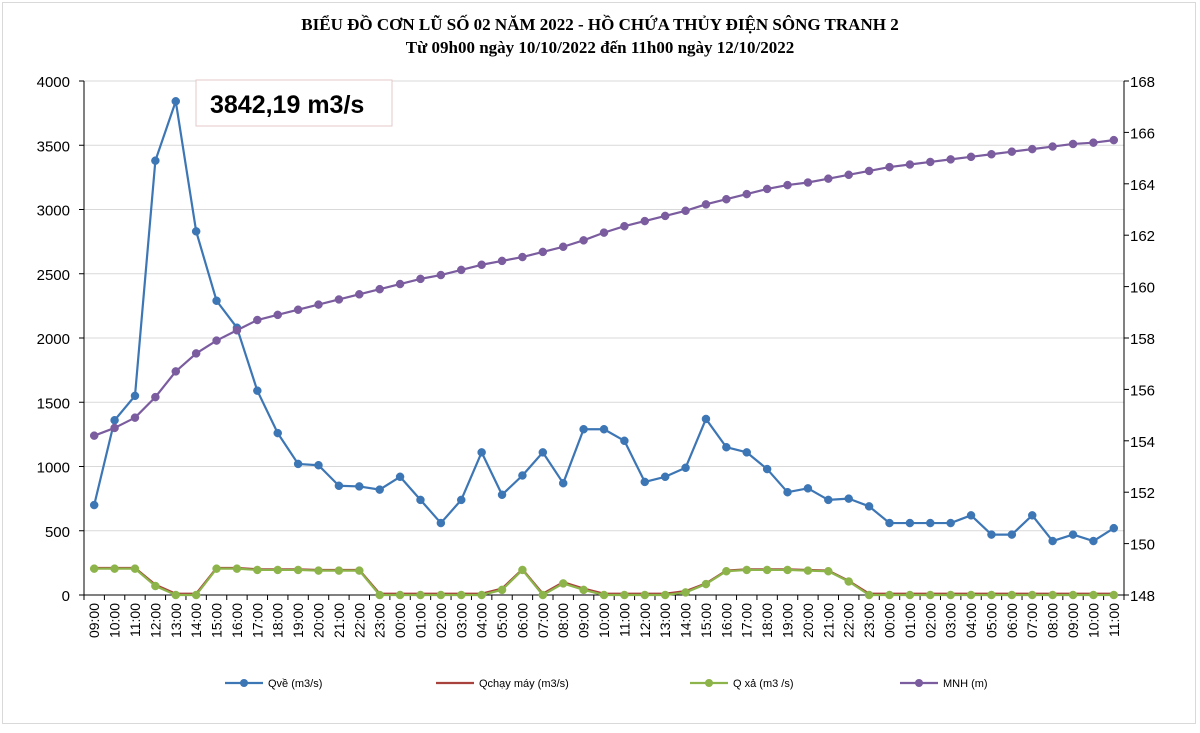 This screenshot has width=1200, height=733. What do you see at coordinates (1142, 545) in the screenshot?
I see `y-right-tick-label: 150` at bounding box center [1142, 545].